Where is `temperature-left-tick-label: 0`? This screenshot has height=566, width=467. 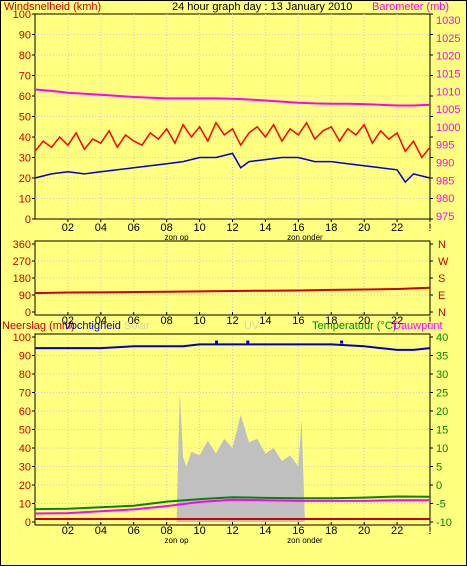 temperature-left-tick-label: 0 is located at coordinates (28, 523).